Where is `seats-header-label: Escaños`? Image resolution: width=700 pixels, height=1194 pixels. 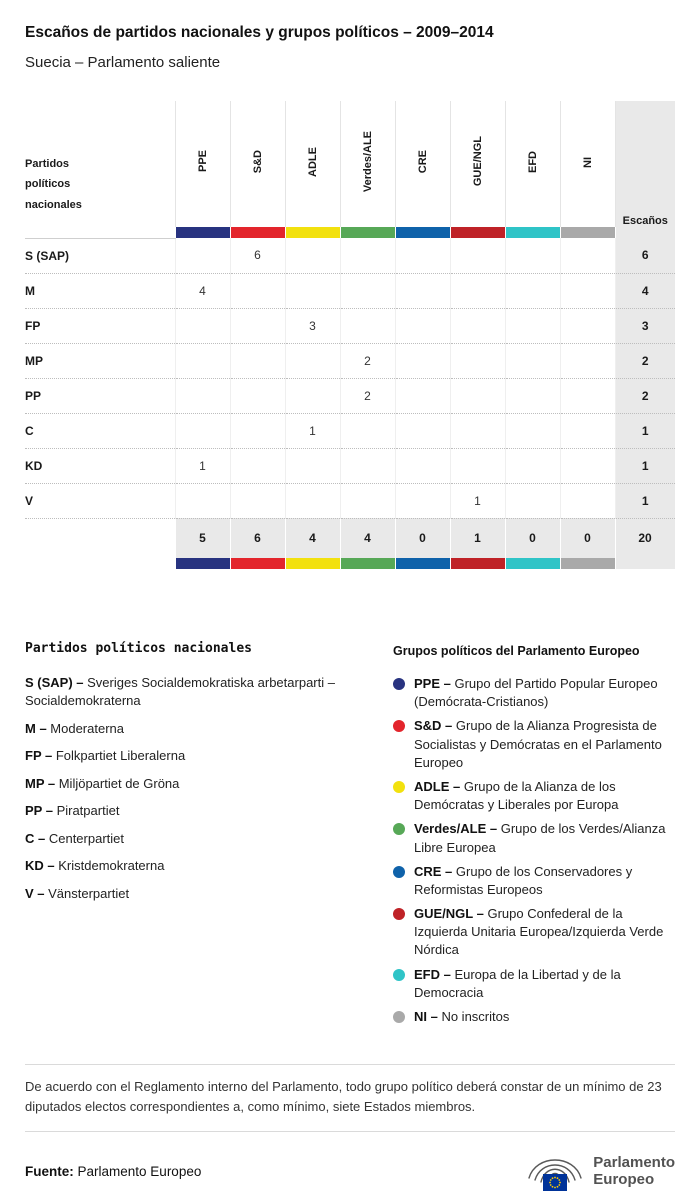 seats-header-label: Escaños is located at coordinates (645, 221).